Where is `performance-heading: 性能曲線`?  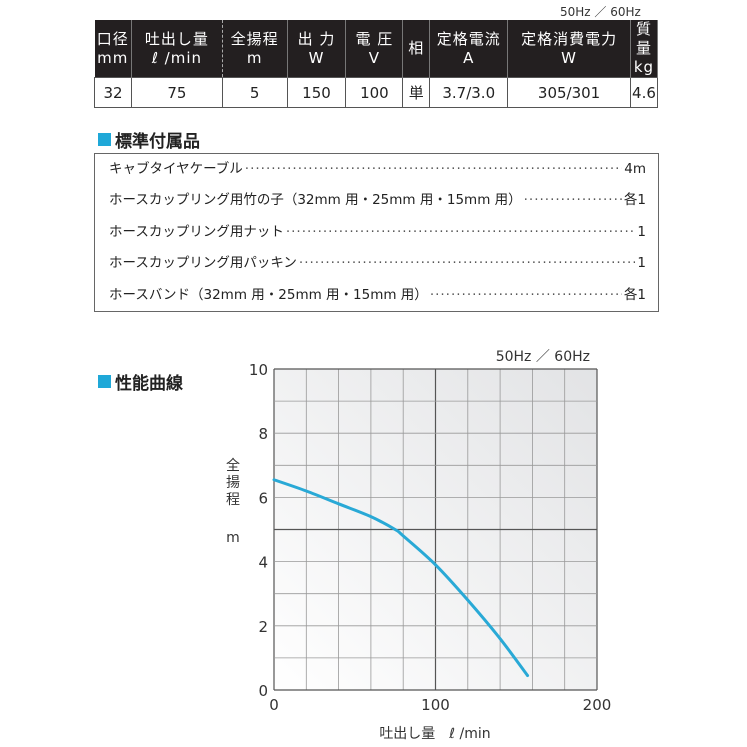
performance-heading: 性能曲線 is located at coordinates (140, 381).